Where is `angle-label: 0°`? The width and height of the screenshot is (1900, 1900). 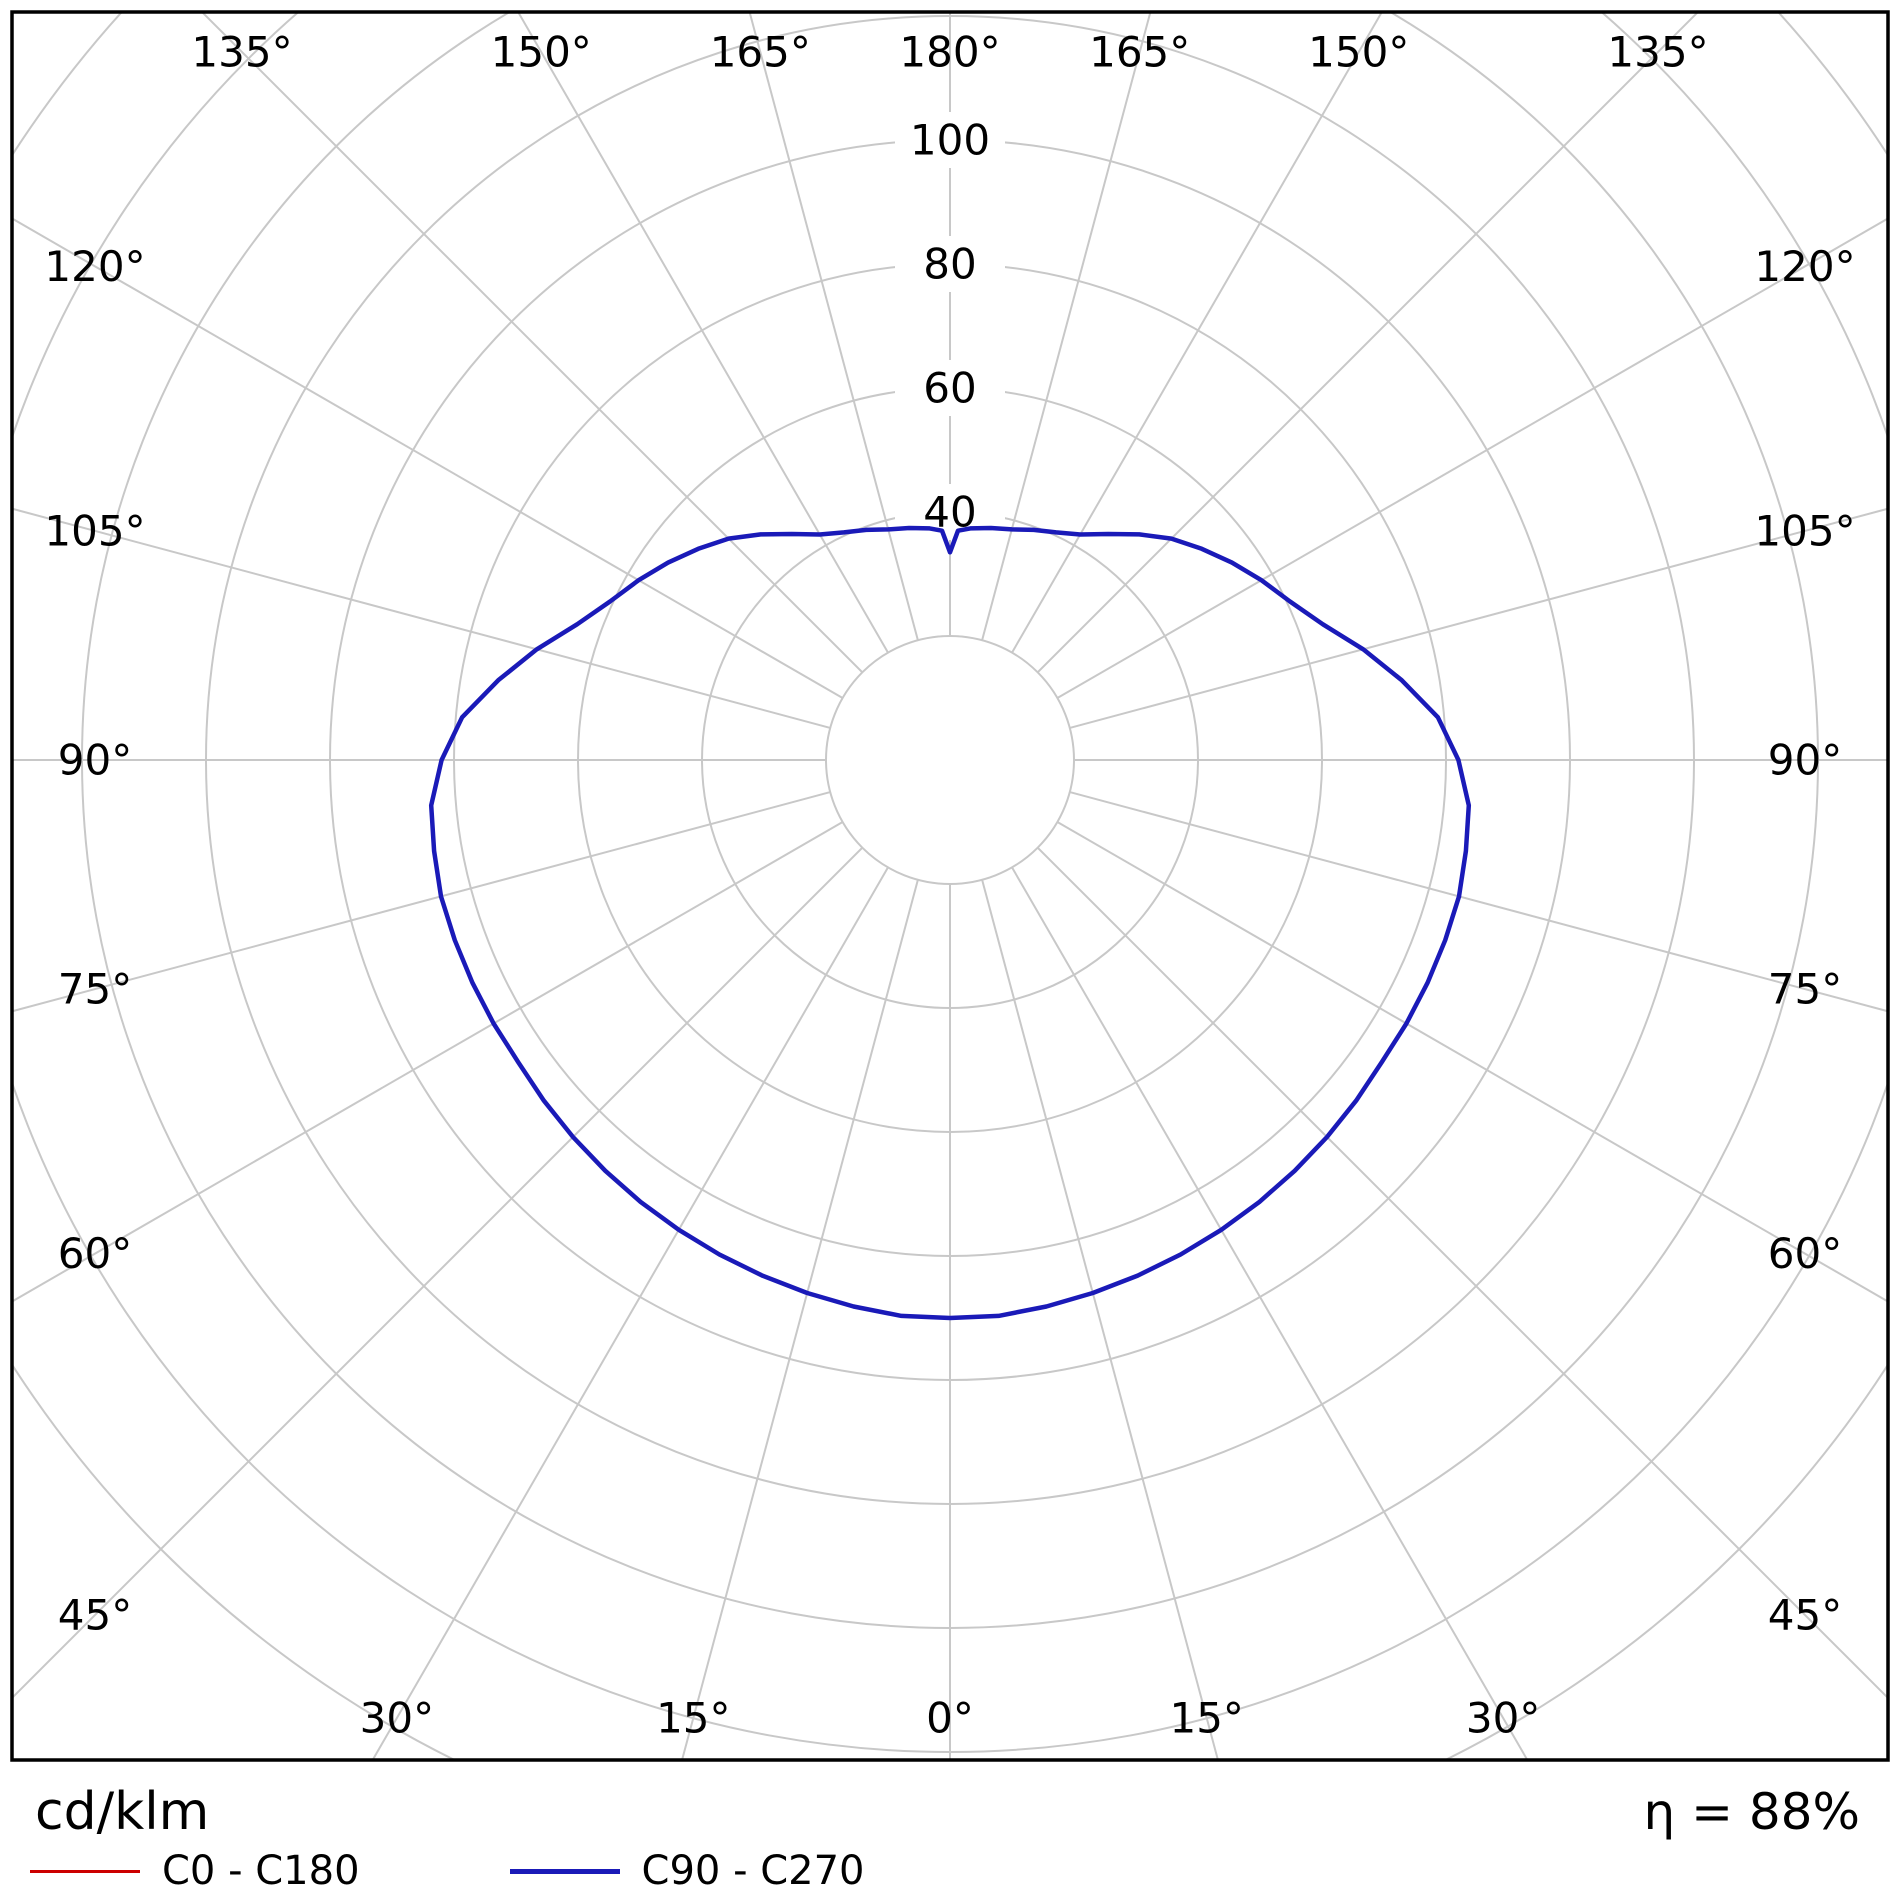 angle-label: 0° is located at coordinates (950, 1718).